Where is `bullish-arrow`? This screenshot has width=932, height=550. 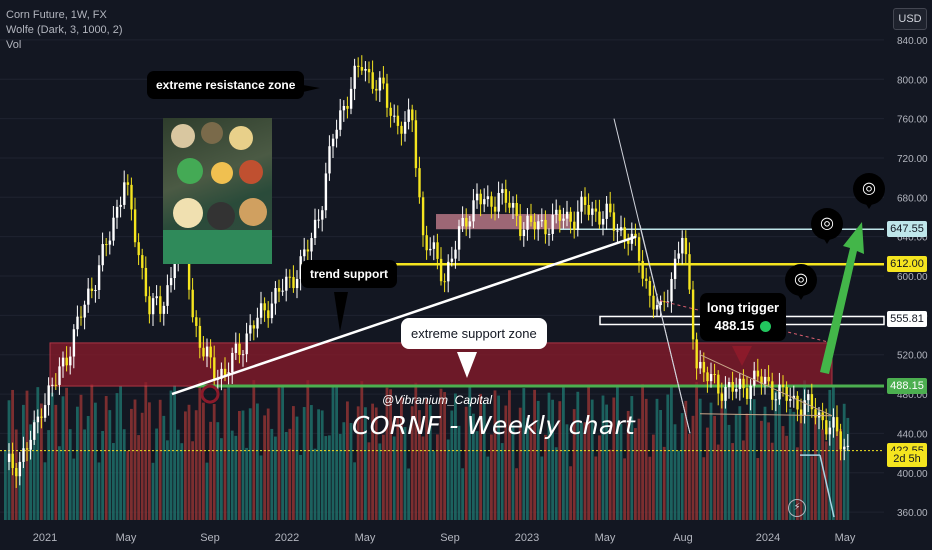 bullish-arrow is located at coordinates (842, 298).